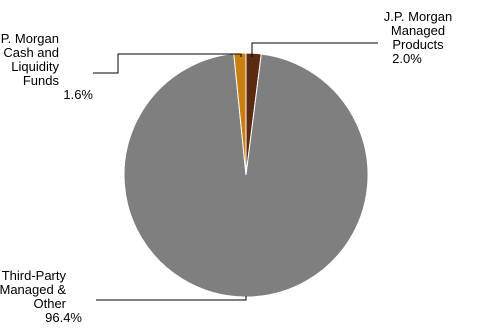 The height and width of the screenshot is (335, 481). I want to click on slice-value-label-1: 96.4%, so click(63, 317).